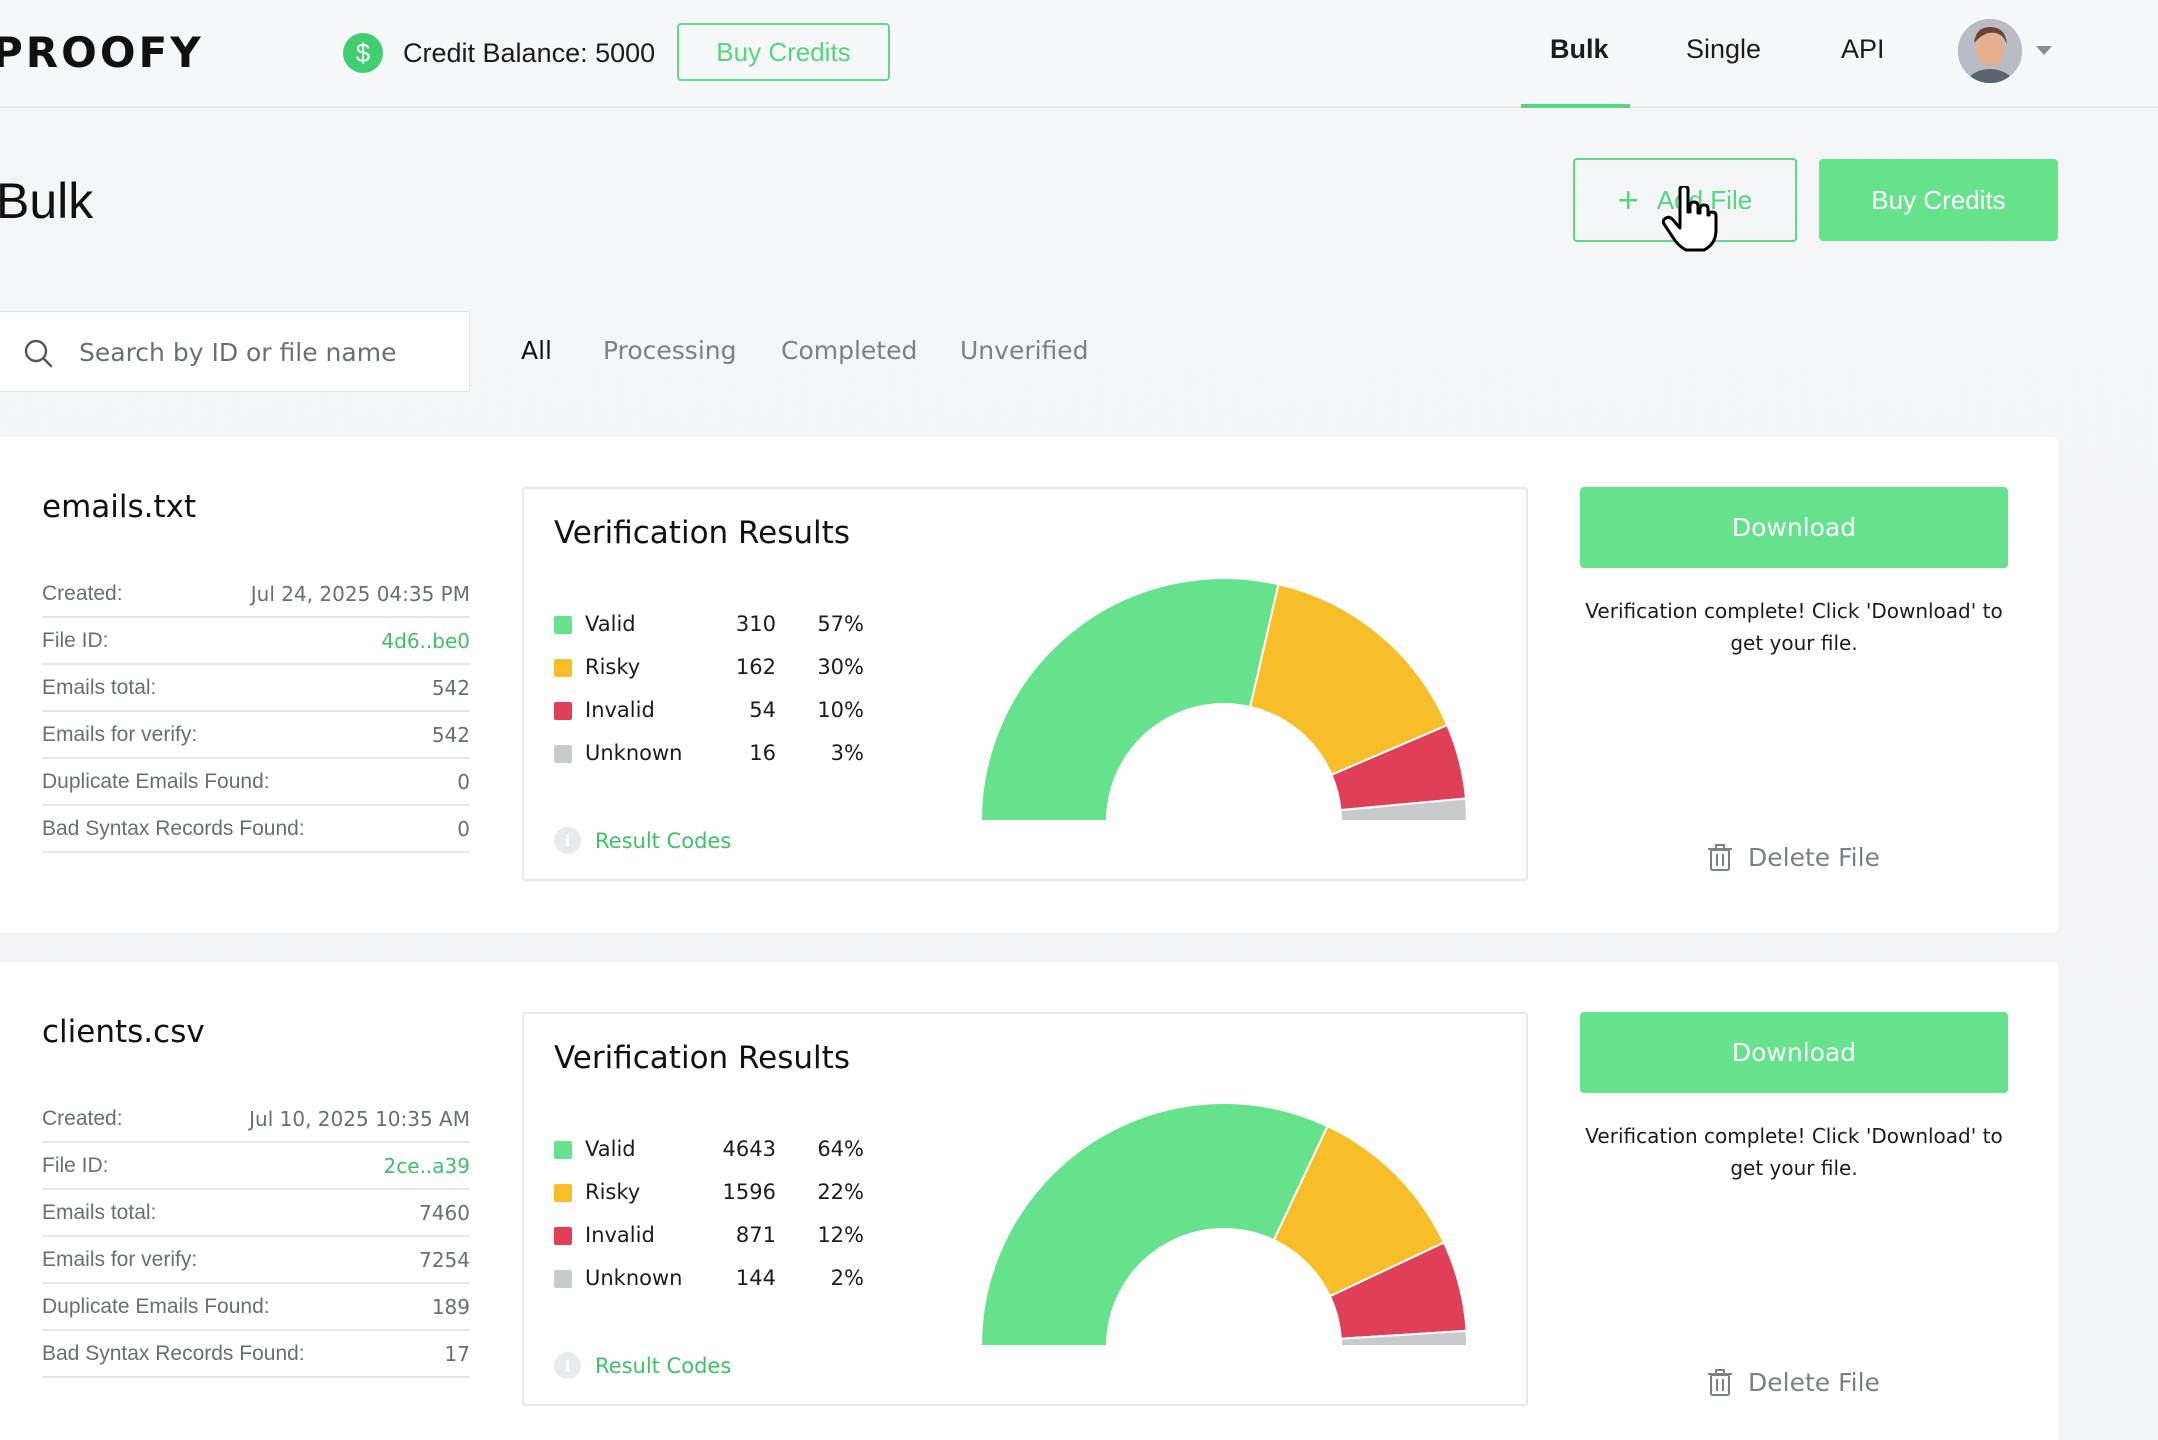  Describe the element at coordinates (1690, 219) in the screenshot. I see `hand-cursor-icon` at that location.